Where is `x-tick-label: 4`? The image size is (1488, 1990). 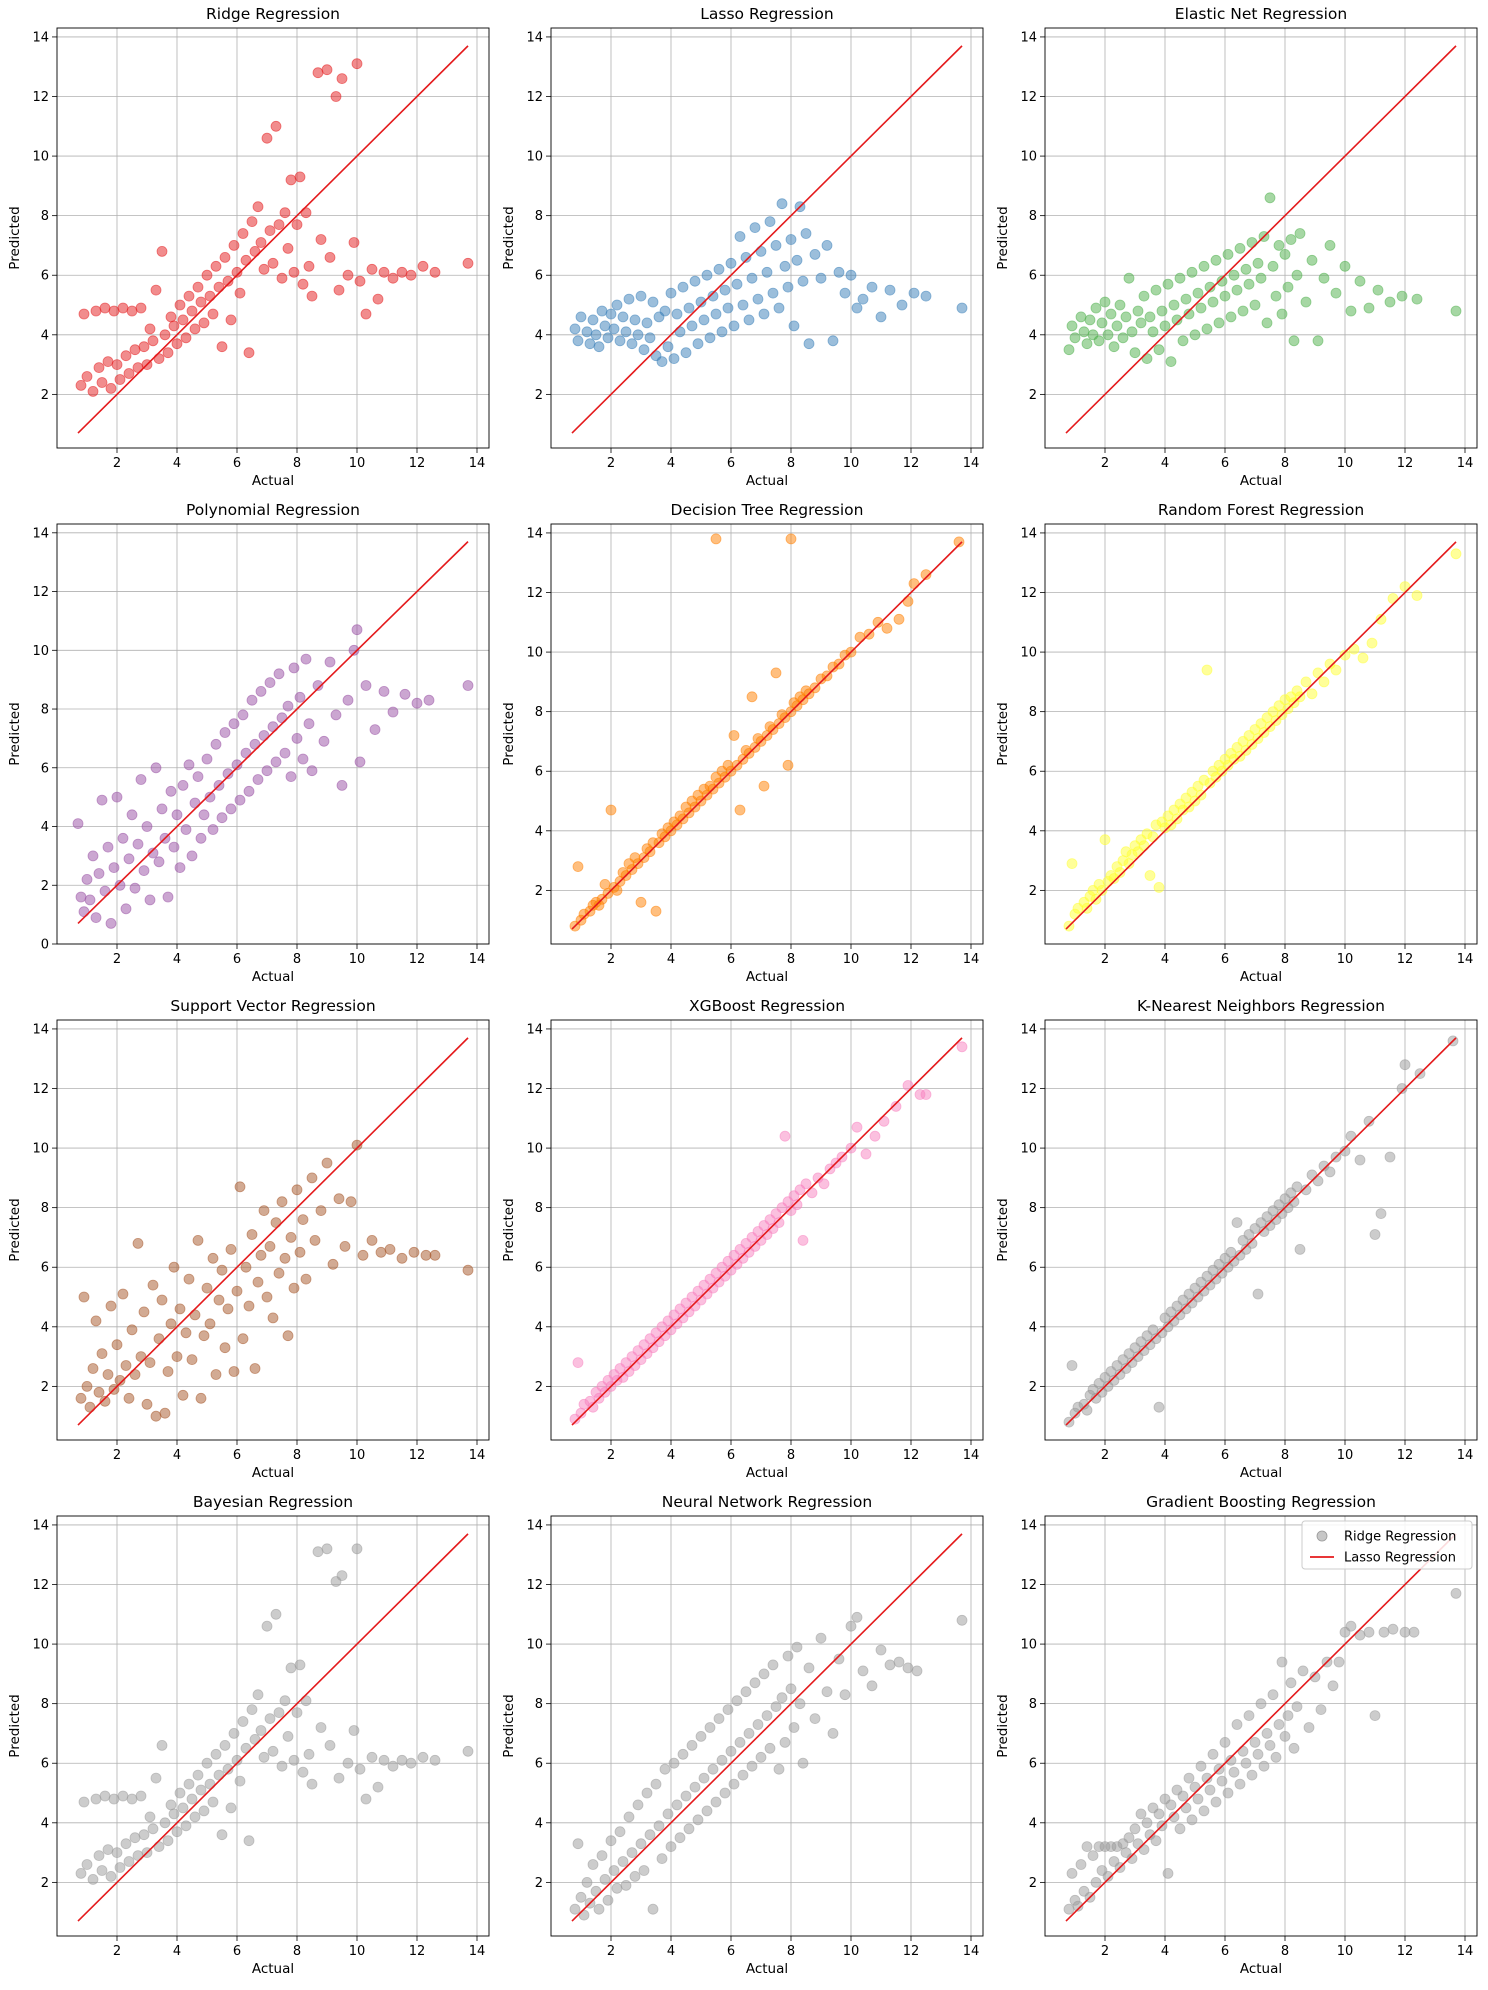
x-tick-label: 4 is located at coordinates (177, 1951).